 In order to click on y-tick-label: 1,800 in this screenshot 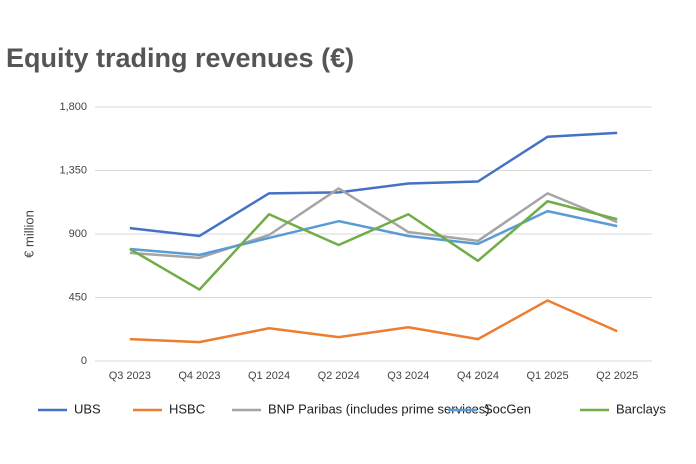, I will do `click(73, 107)`.